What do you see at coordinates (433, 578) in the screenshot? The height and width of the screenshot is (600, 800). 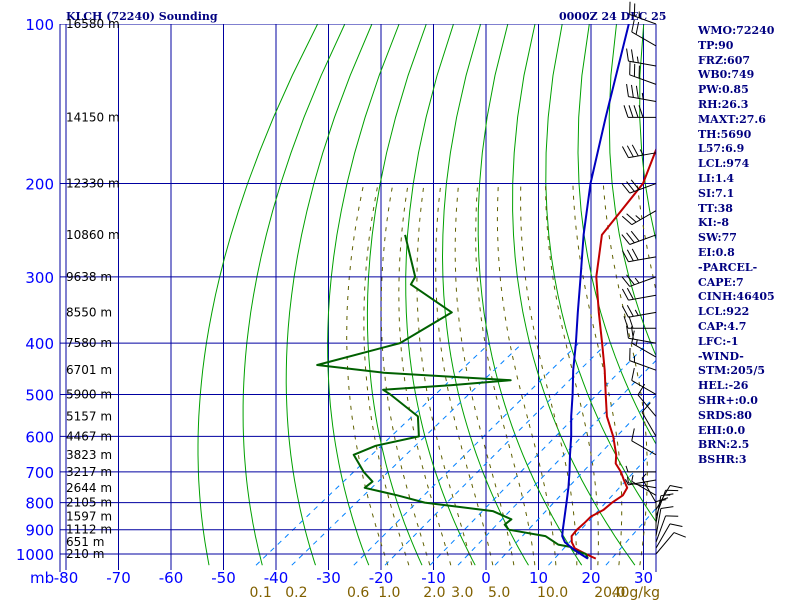 I see `temperature-tick-label: -10` at bounding box center [433, 578].